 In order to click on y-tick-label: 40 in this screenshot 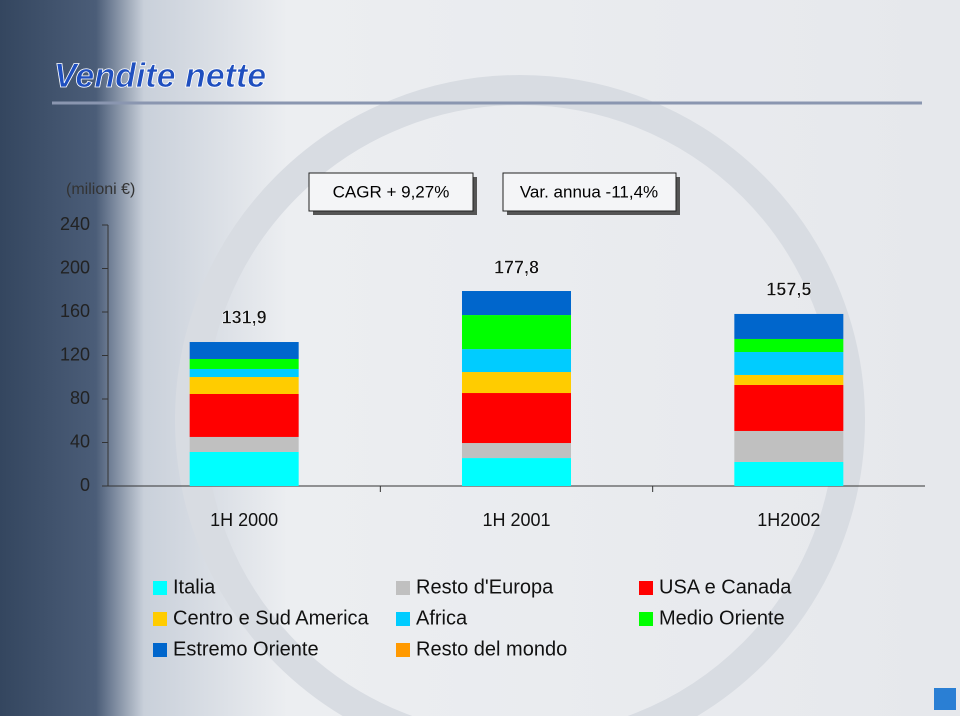, I will do `click(80, 441)`.